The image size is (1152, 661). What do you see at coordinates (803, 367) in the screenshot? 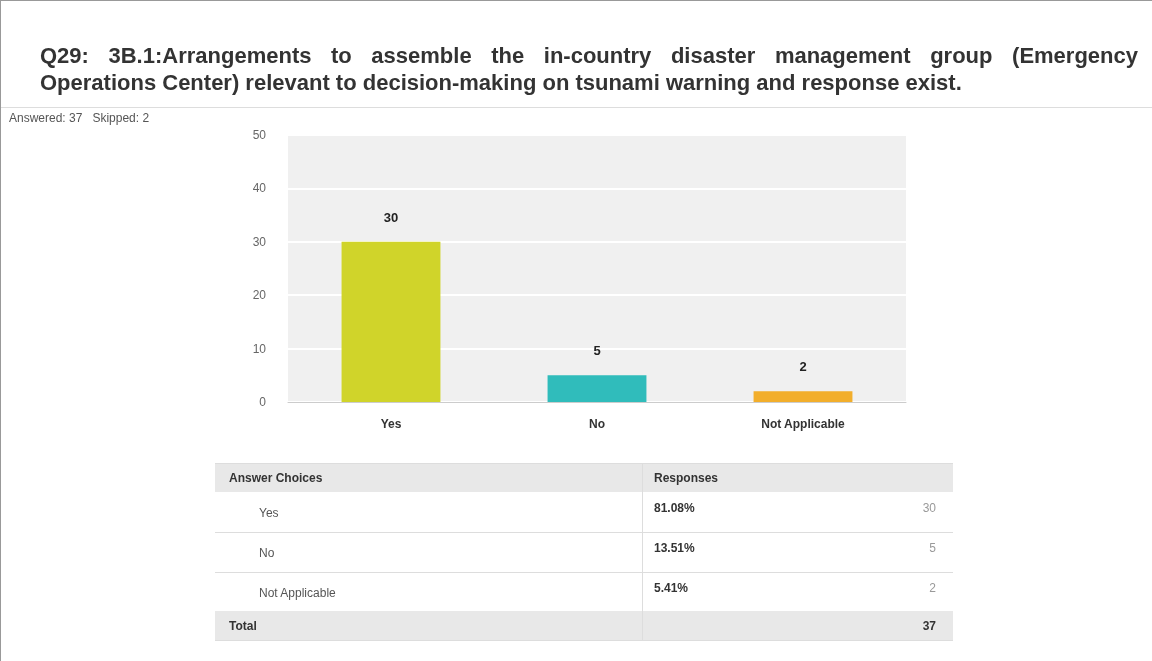
I see `data-label: 2` at bounding box center [803, 367].